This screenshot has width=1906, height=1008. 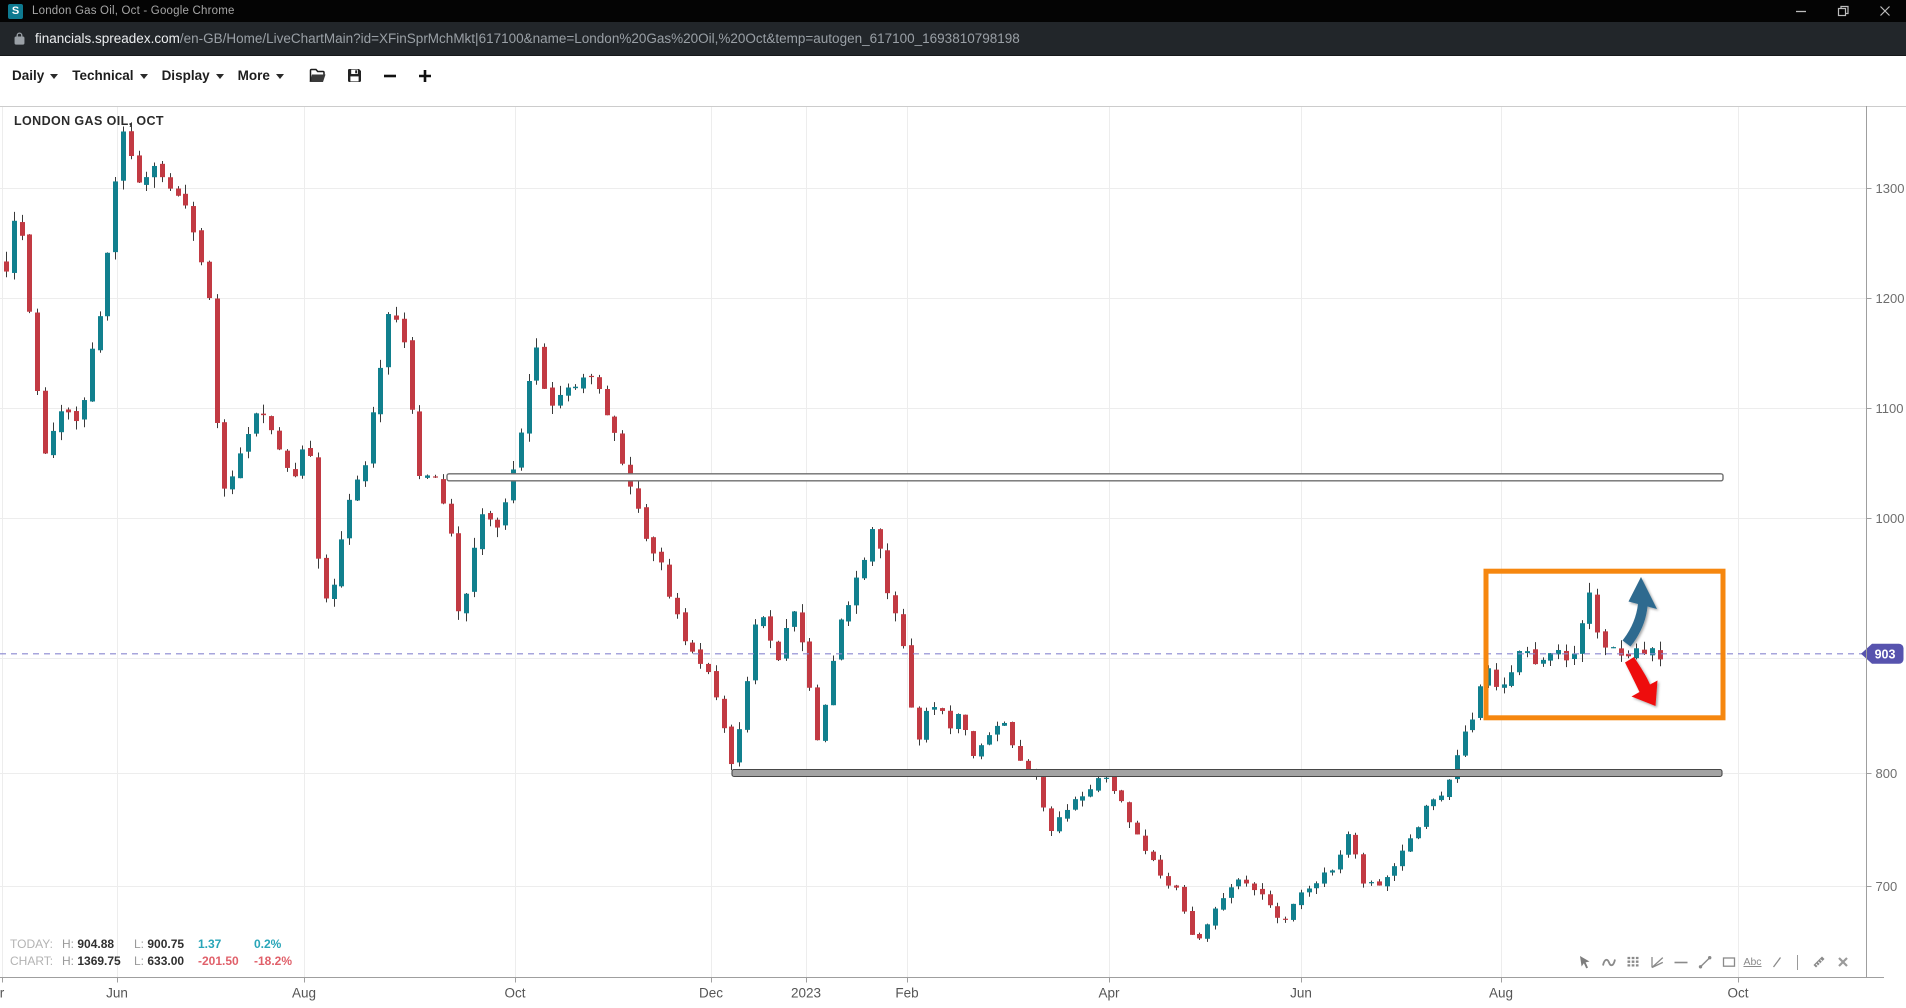 I want to click on delete-icon, so click(x=1842, y=962).